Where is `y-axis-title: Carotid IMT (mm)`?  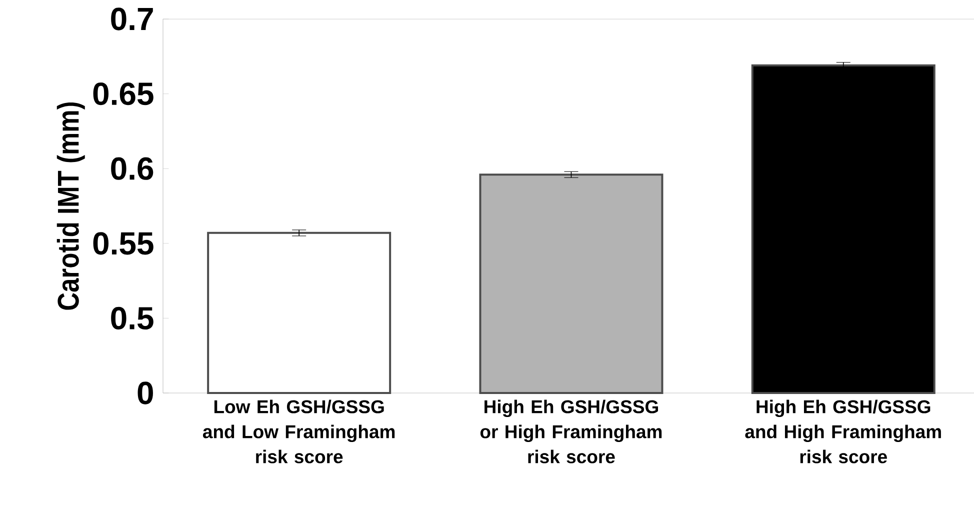 y-axis-title: Carotid IMT (mm) is located at coordinates (70, 206).